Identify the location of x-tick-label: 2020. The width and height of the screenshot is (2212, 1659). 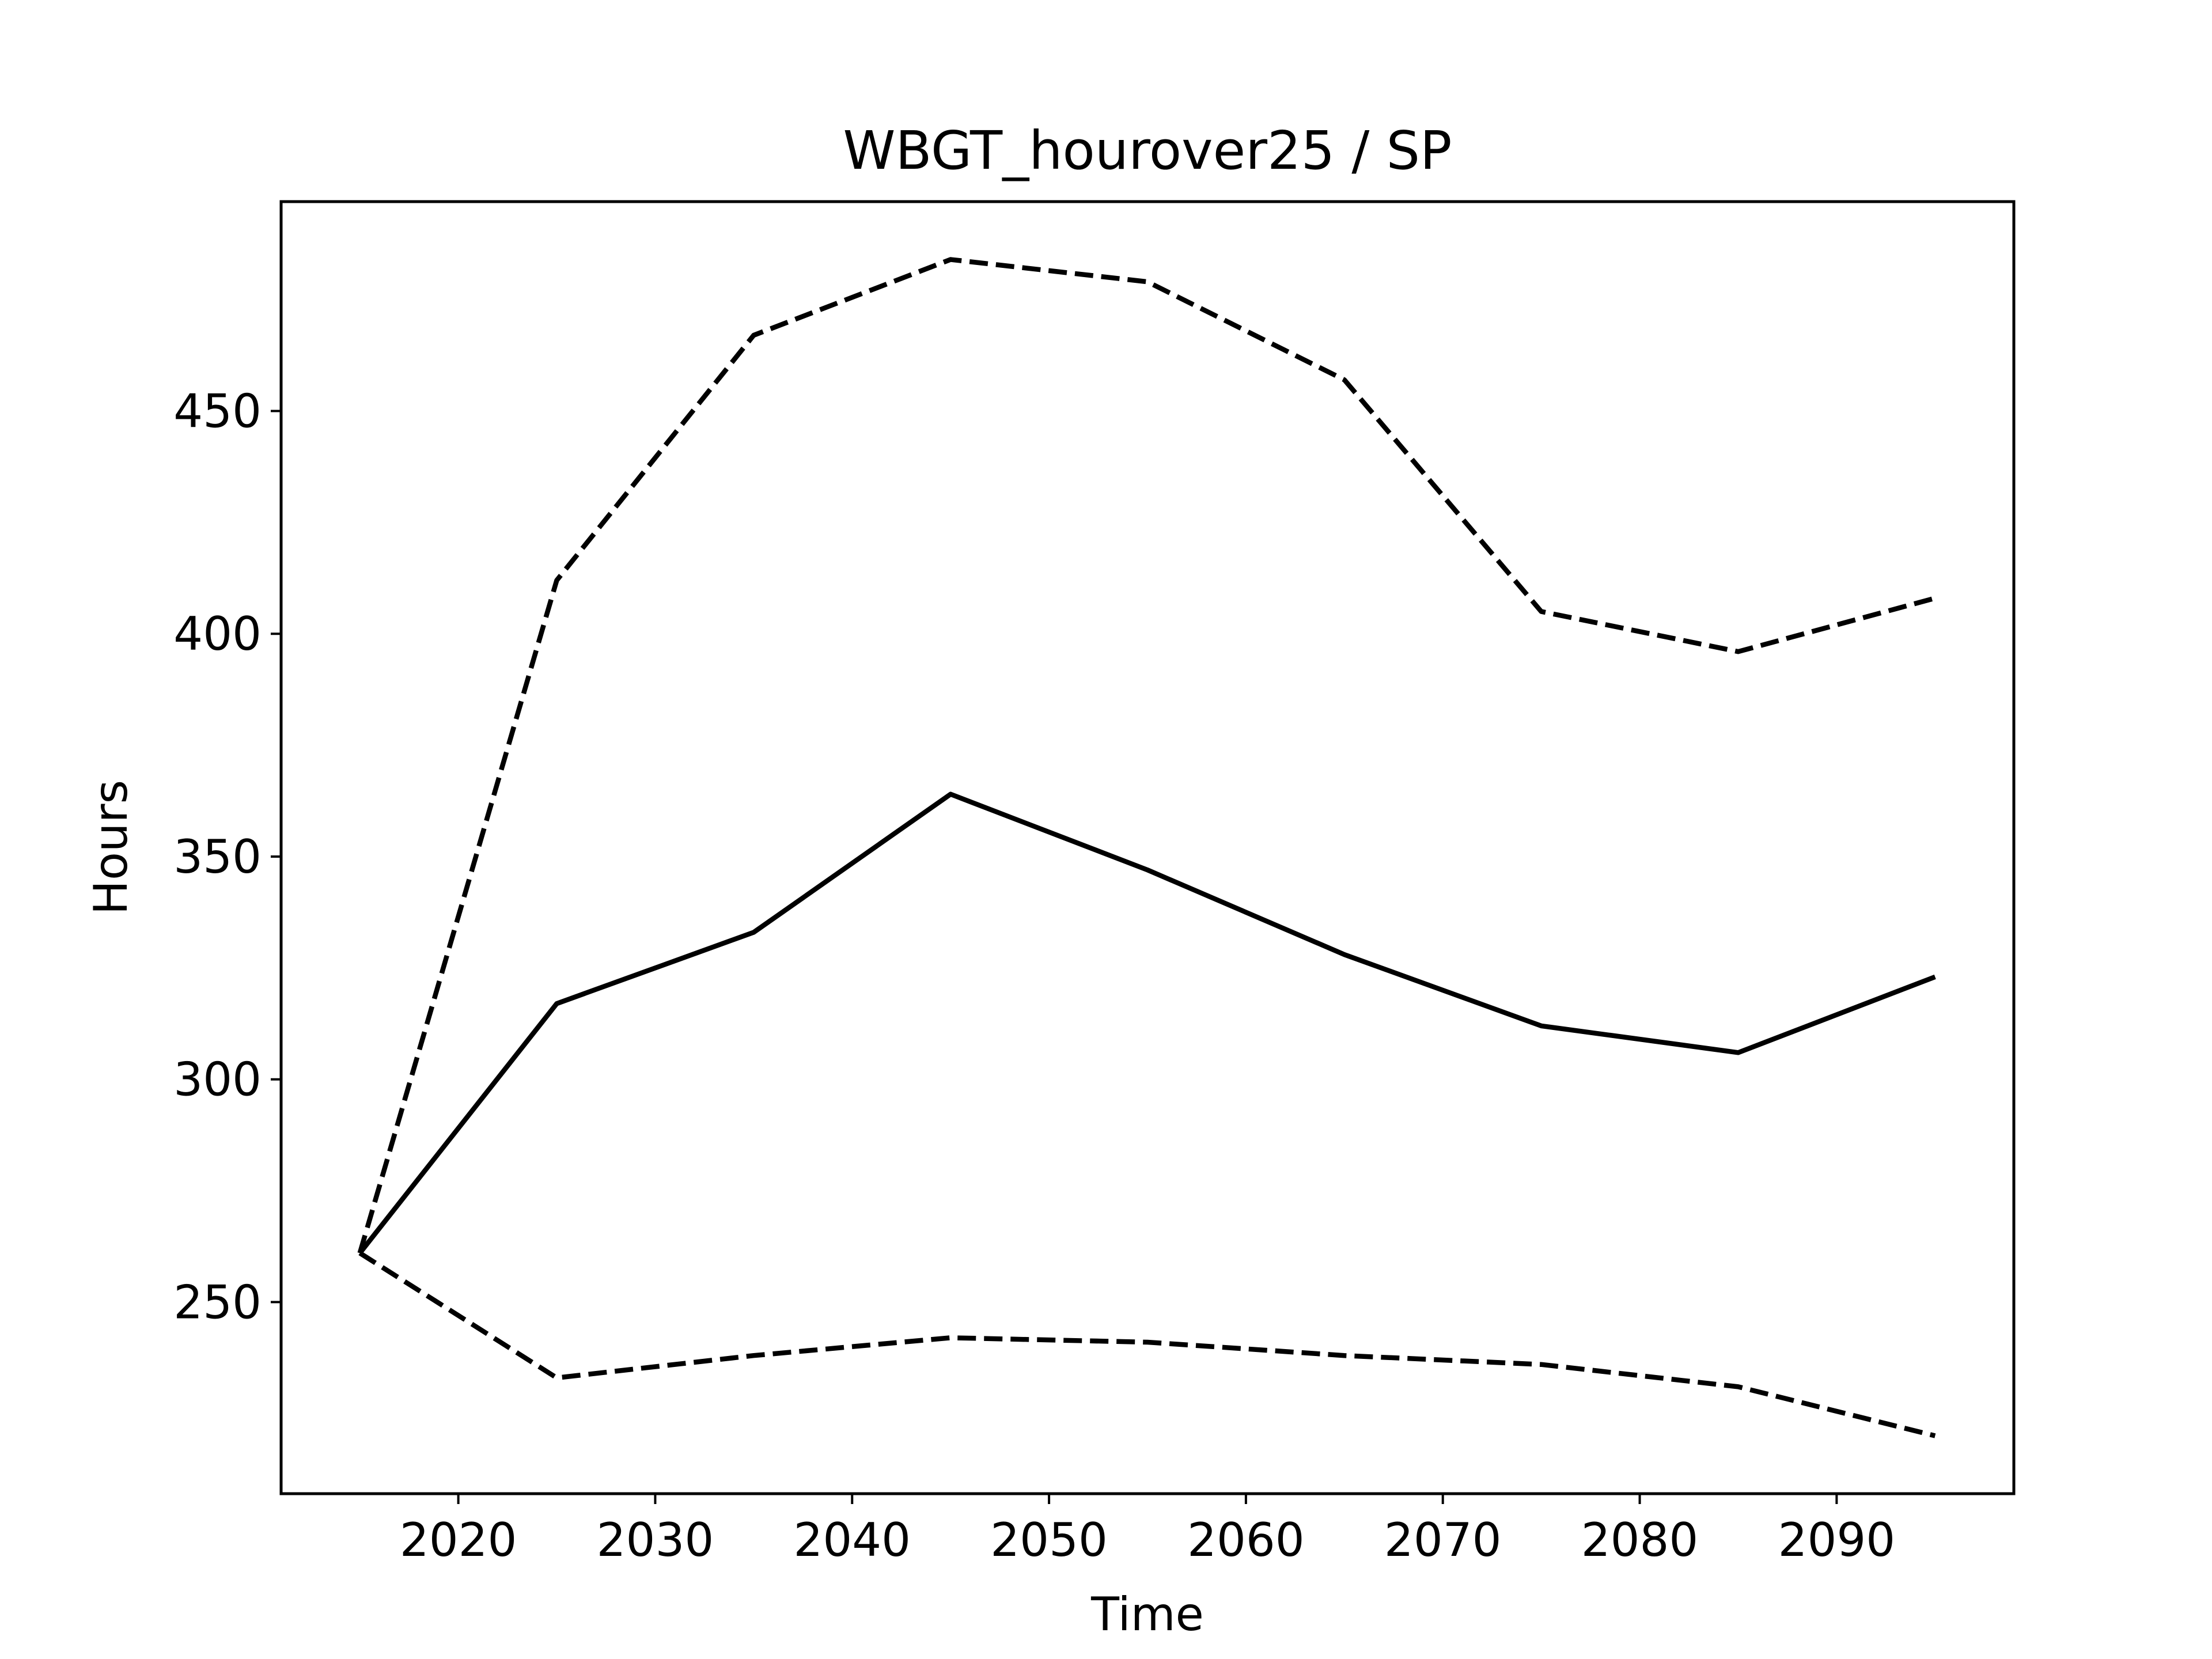
(458, 1540).